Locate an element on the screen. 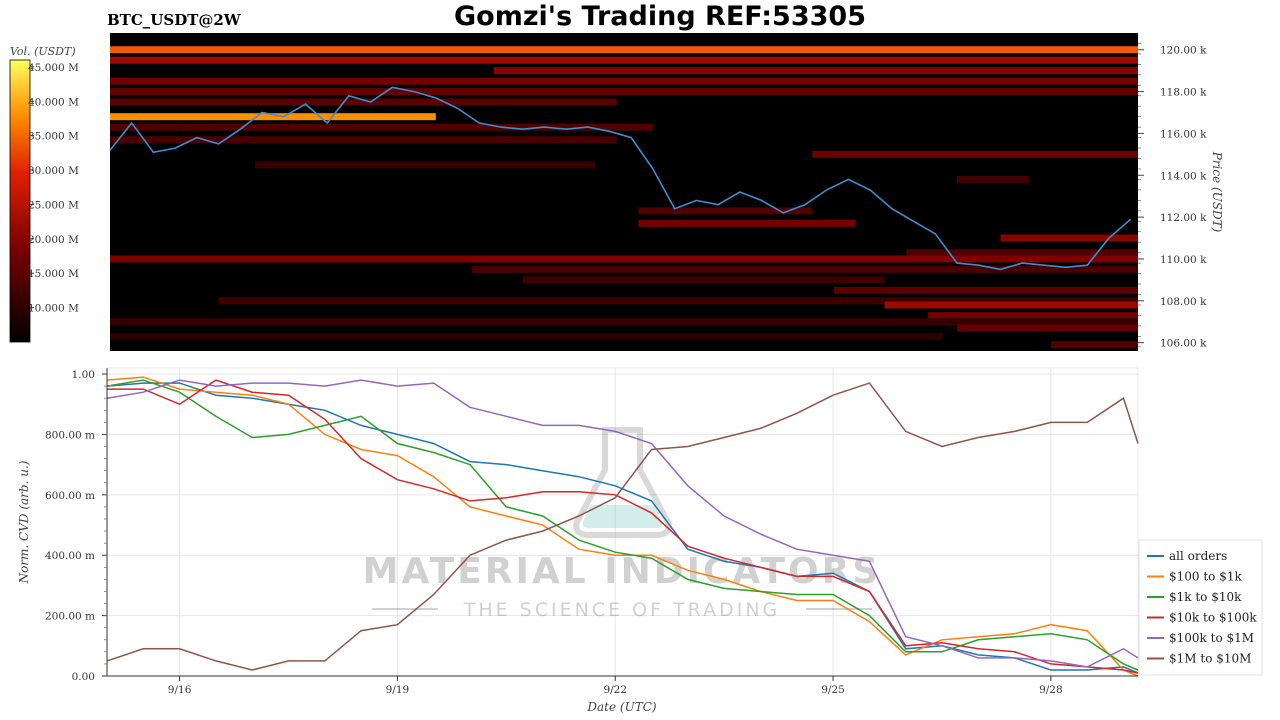 Image resolution: width=1280 pixels, height=720 pixels. cvd-x-tick-label: 9/19 is located at coordinates (398, 690).